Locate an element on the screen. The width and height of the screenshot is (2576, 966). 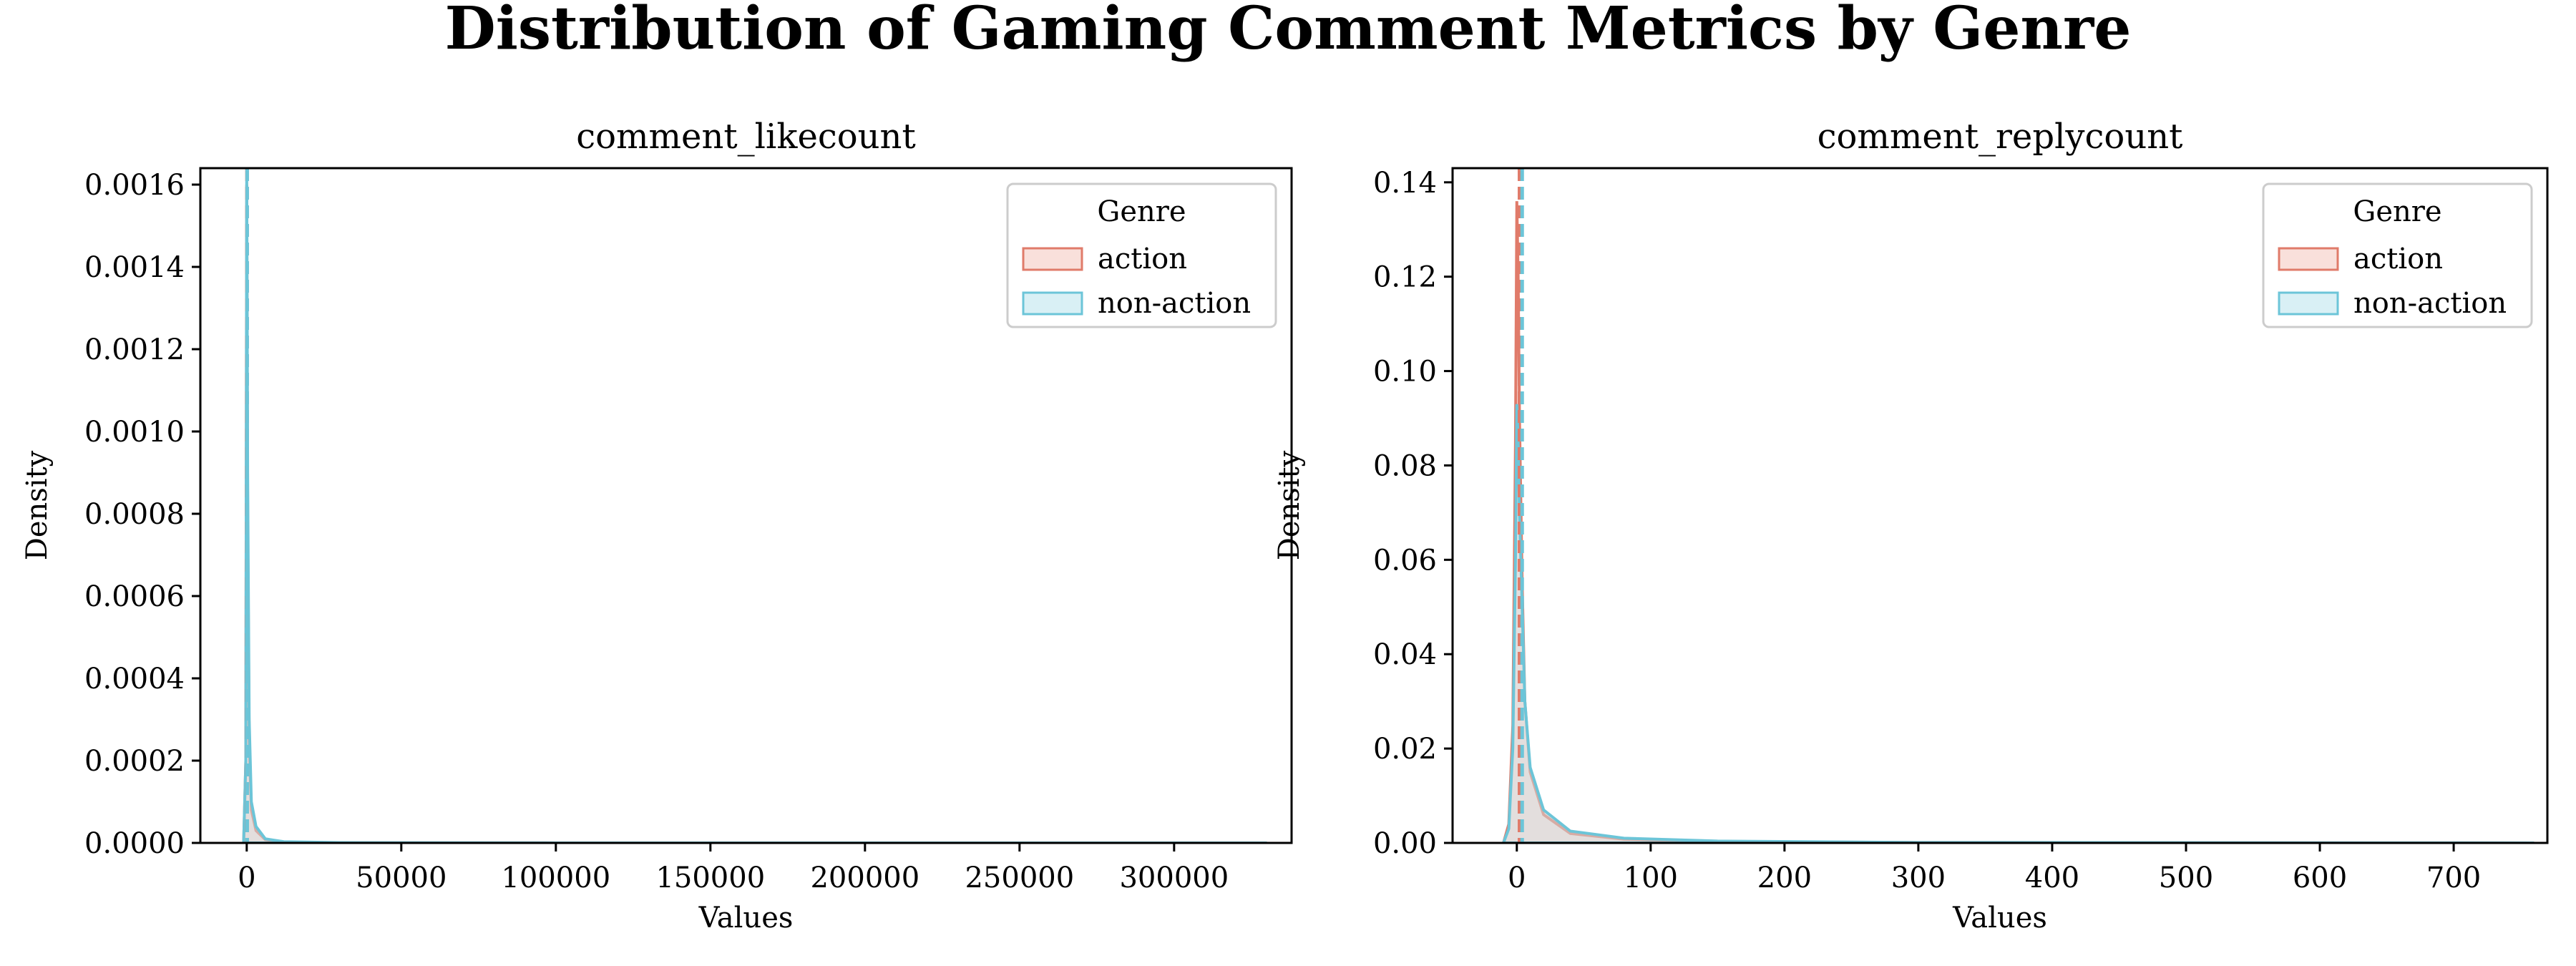
subplot-title: comment_likecount is located at coordinates (746, 137).